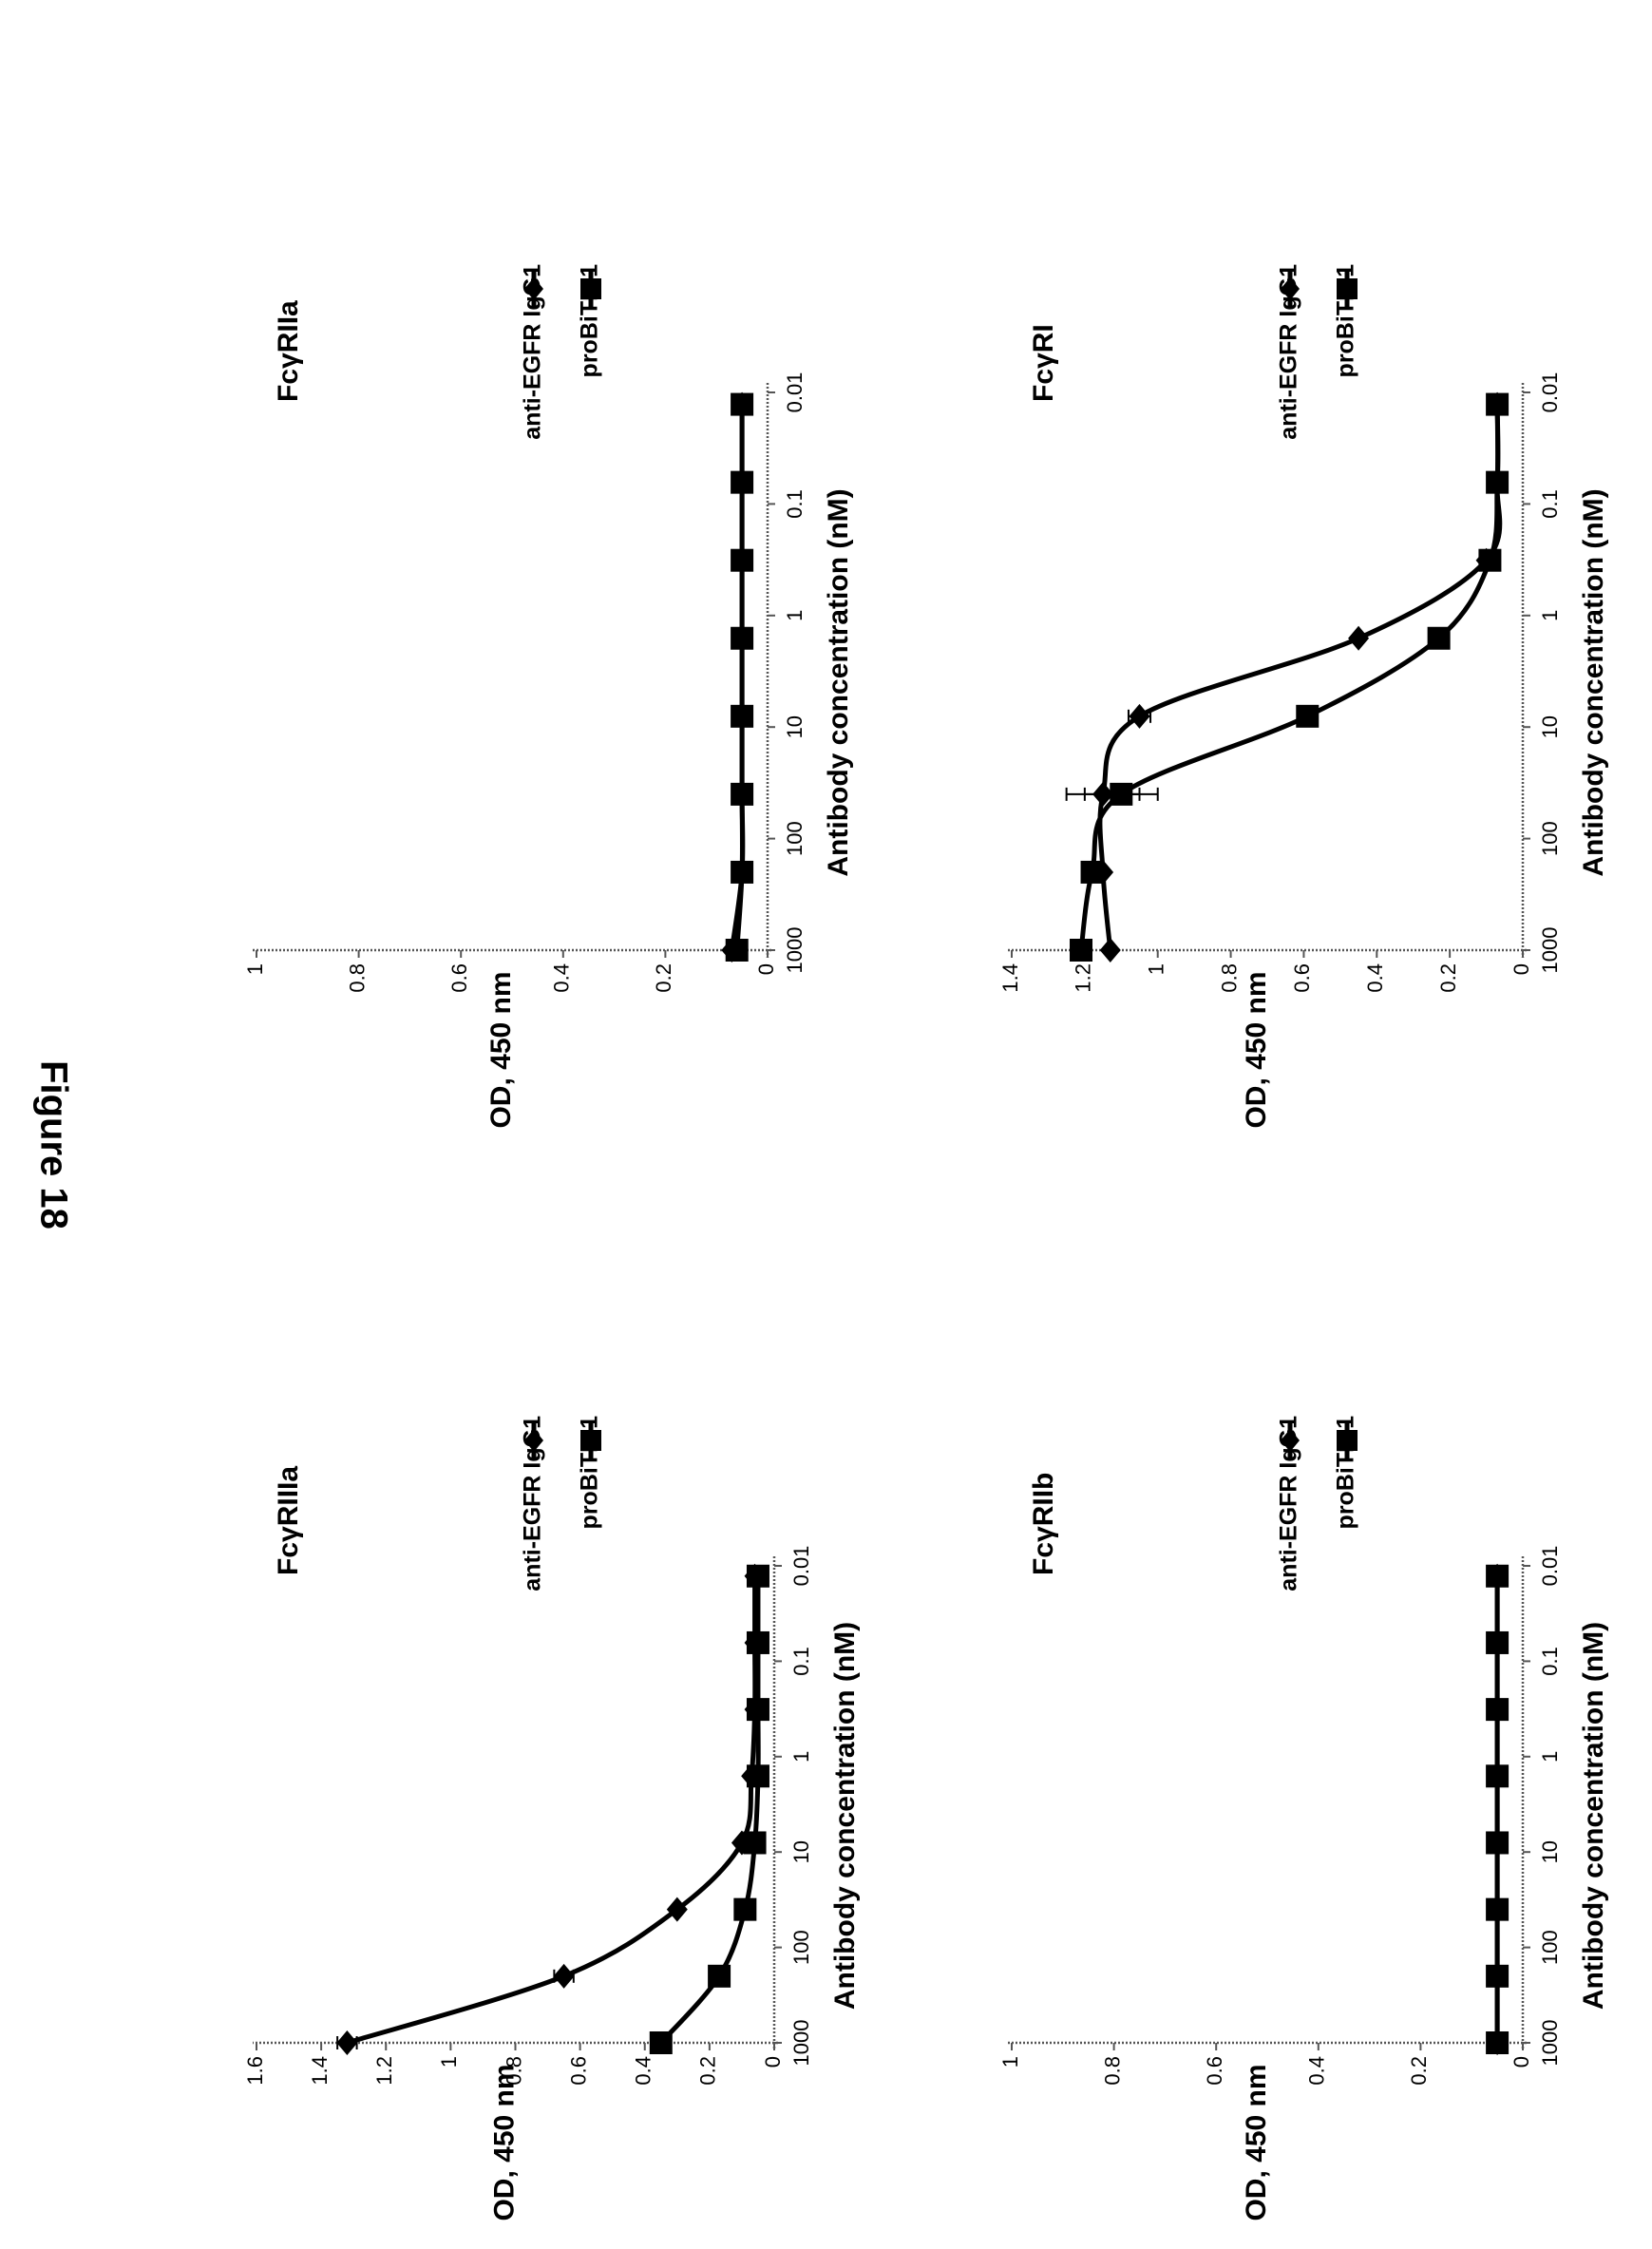 The height and width of the screenshot is (2249, 1652). What do you see at coordinates (1010, 978) in the screenshot?
I see `y-tick-label: 1.4` at bounding box center [1010, 978].